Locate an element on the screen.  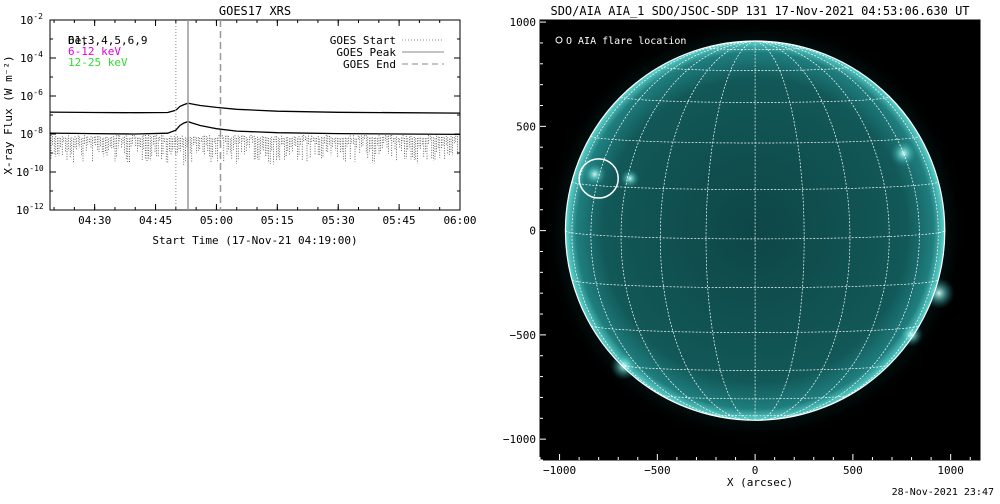
legend-goes-start-label: GOES Start is located at coordinates (363, 40).